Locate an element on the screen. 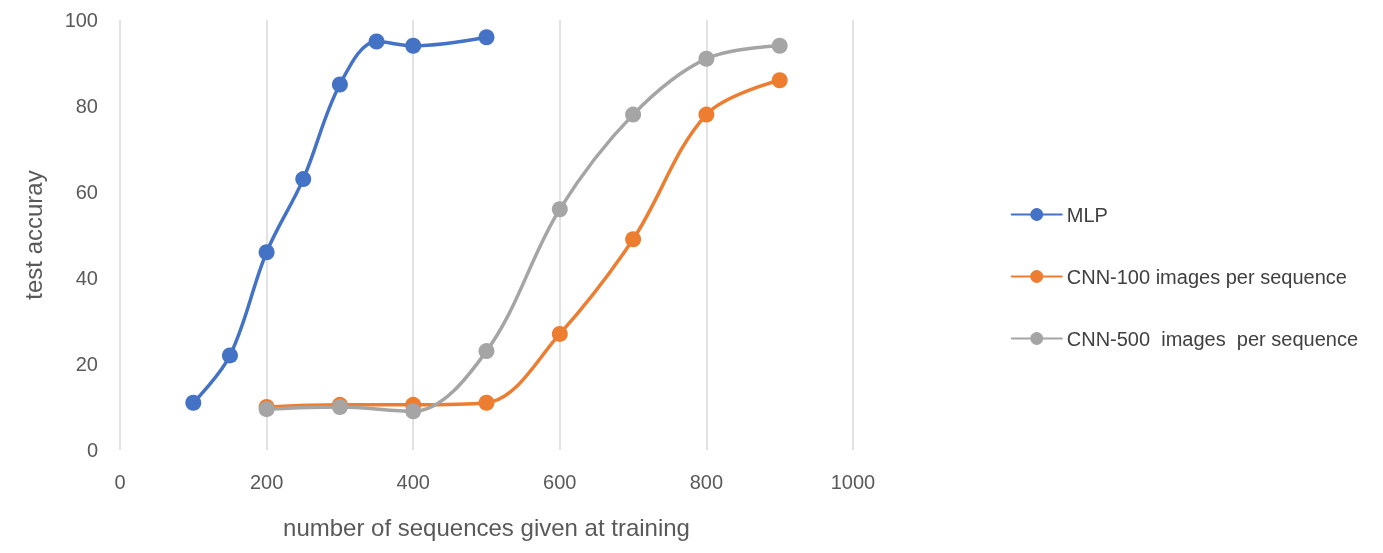 The width and height of the screenshot is (1383, 553). y-tick-label: 60 is located at coordinates (86, 192).